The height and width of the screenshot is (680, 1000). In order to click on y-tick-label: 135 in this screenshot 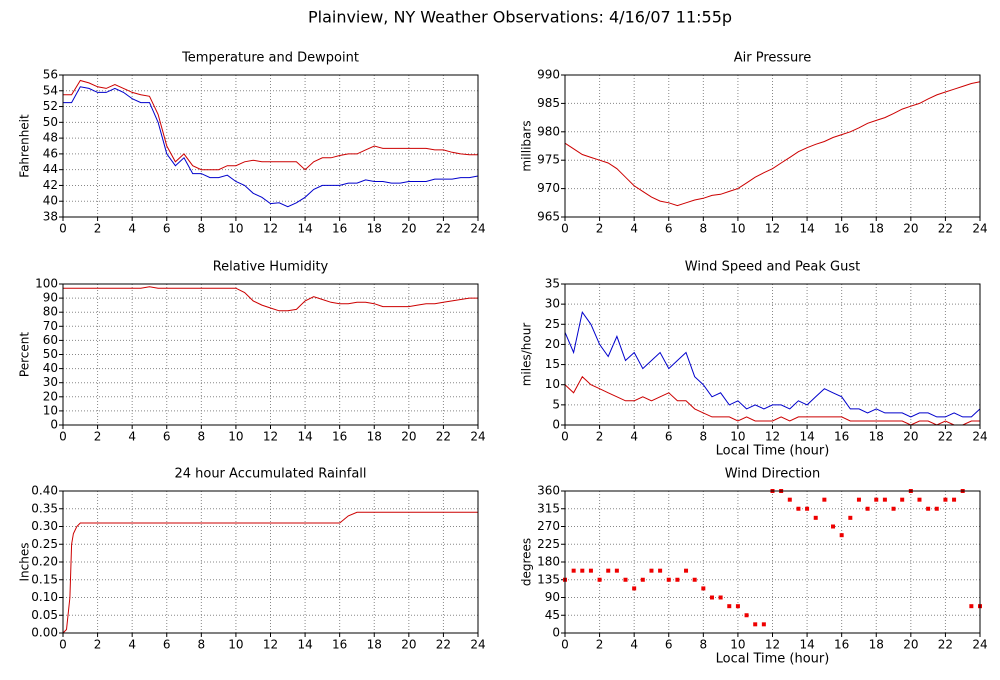, I will do `click(548, 579)`.